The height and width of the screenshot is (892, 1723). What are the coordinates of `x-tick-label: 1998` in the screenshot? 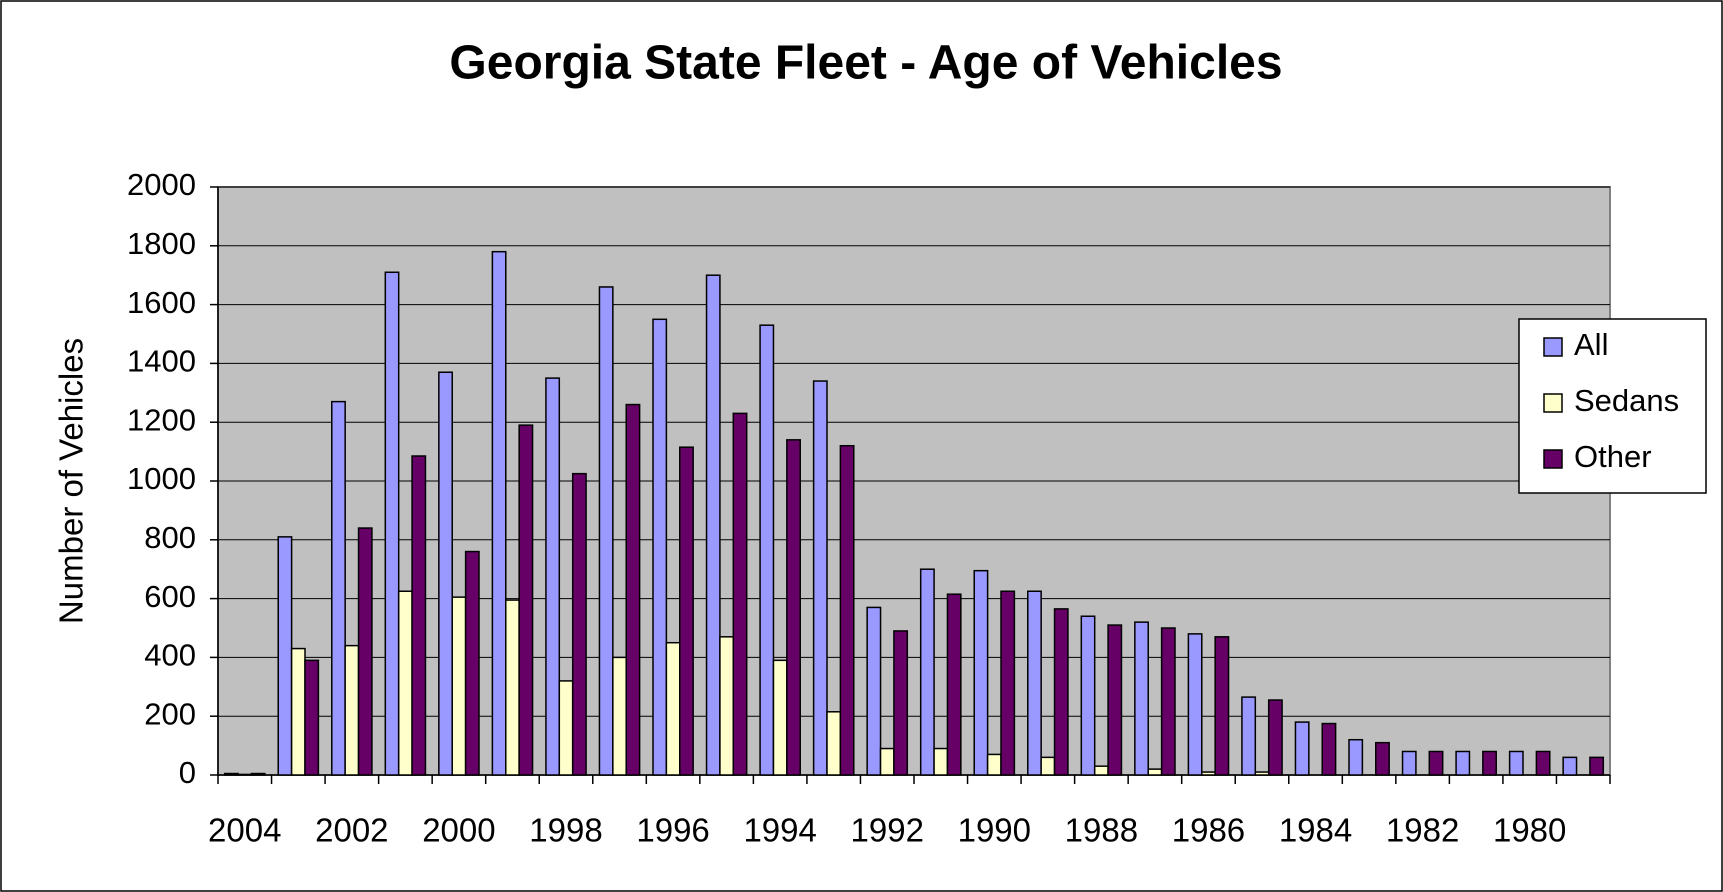 It's located at (565, 830).